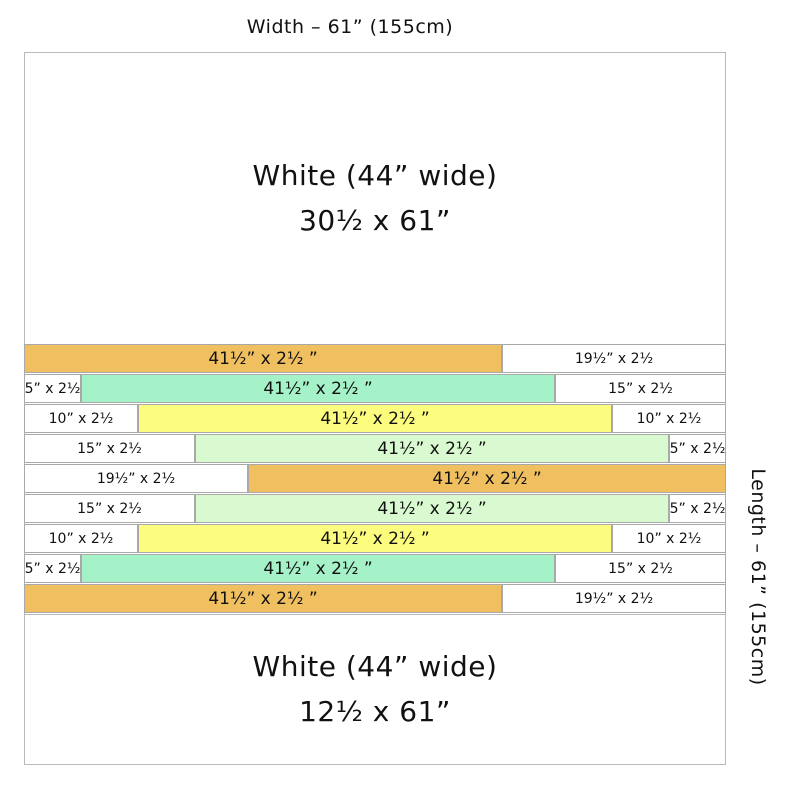 This screenshot has width=800, height=787. Describe the element at coordinates (375, 176) in the screenshot. I see `top-panel-title: White (44” wide)` at that location.